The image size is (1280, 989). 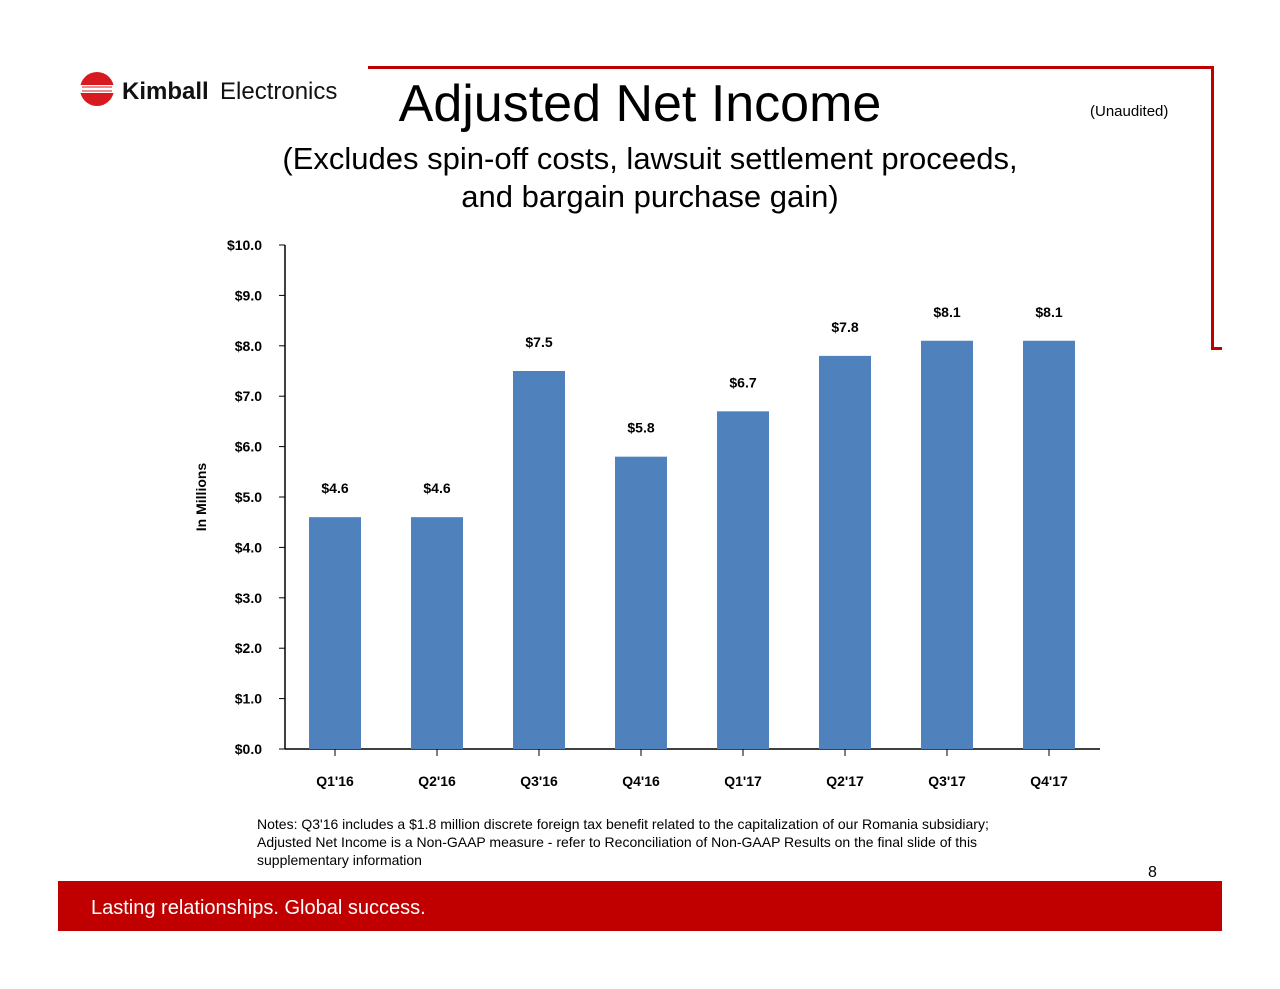 I want to click on subtitle-line-2: and bargain purchase gain), so click(x=650, y=196).